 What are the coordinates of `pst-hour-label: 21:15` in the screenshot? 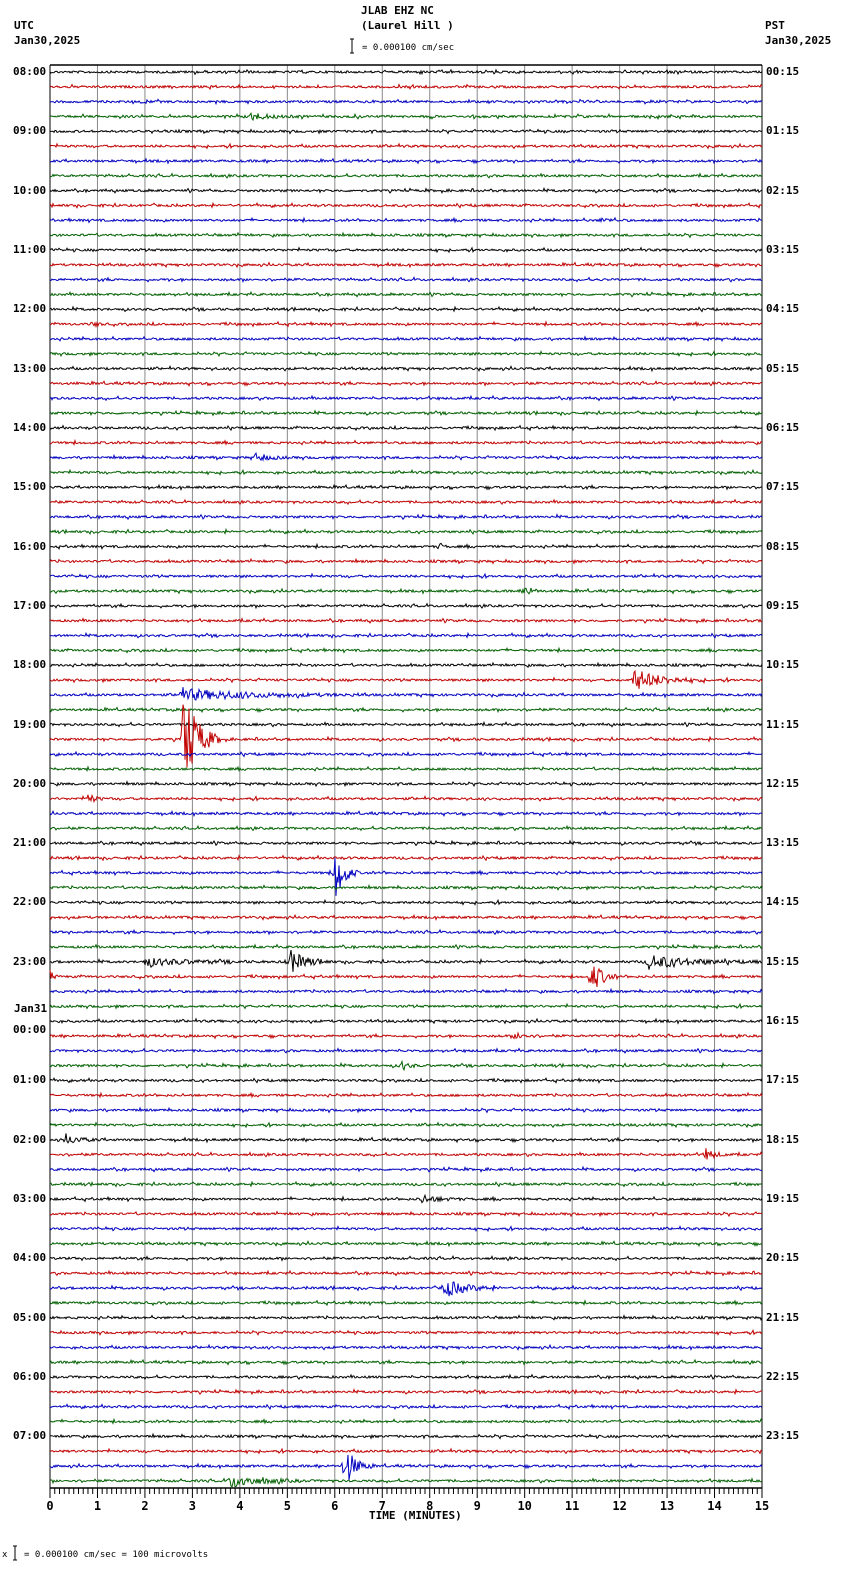 It's located at (783, 1317).